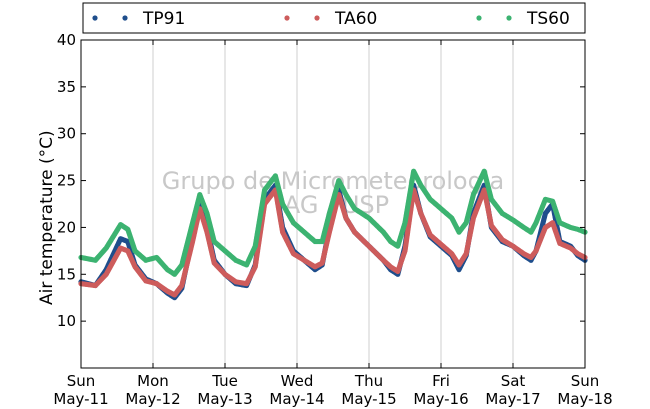 The image size is (650, 409). What do you see at coordinates (296, 399) in the screenshot?
I see `x-tick-label-date: May-14` at bounding box center [296, 399].